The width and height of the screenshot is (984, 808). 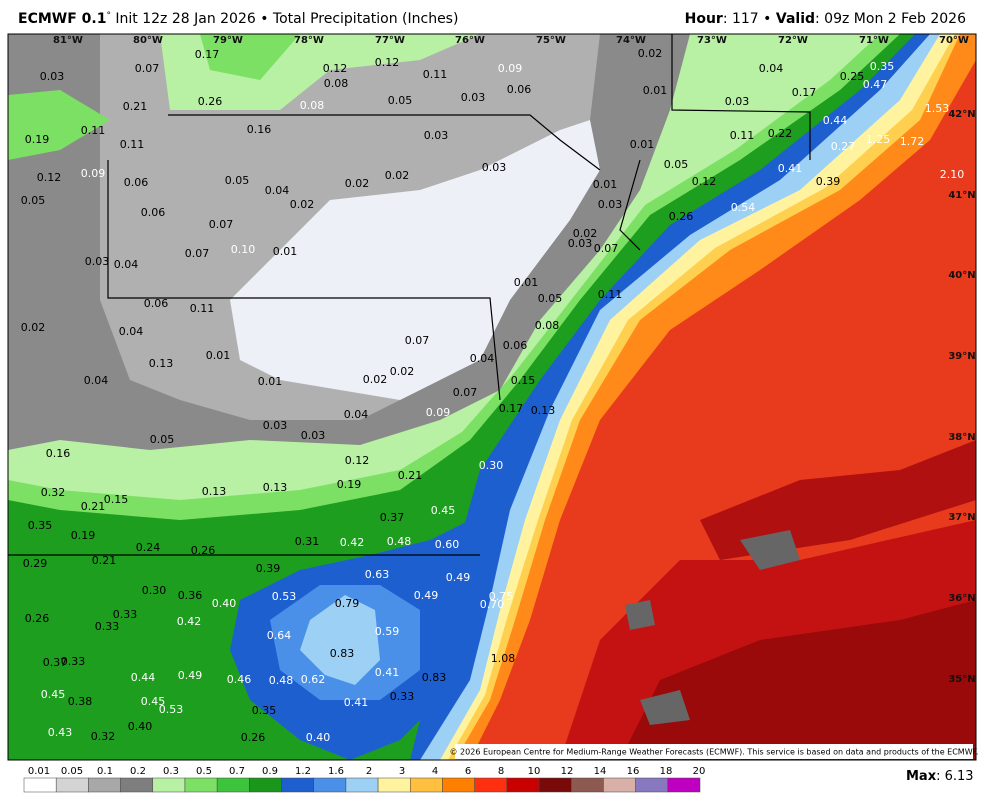 I want to click on point-value: 0.25, so click(x=852, y=76).